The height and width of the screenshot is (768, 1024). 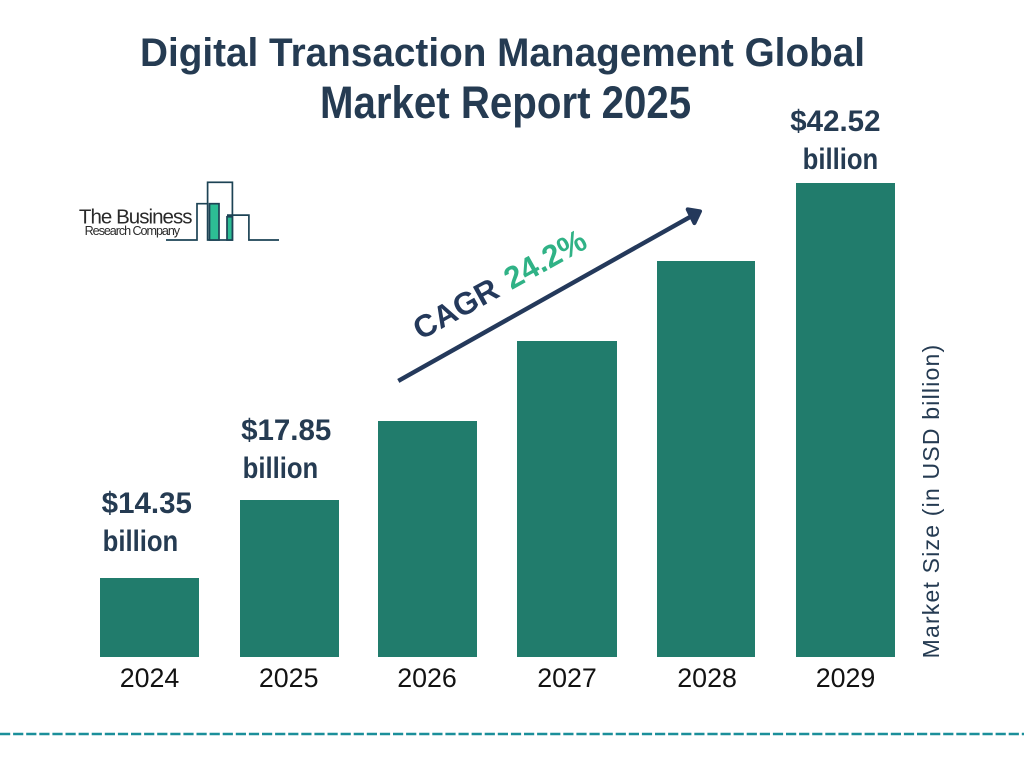 What do you see at coordinates (133, 231) in the screenshot?
I see `svg-text: Research Company` at bounding box center [133, 231].